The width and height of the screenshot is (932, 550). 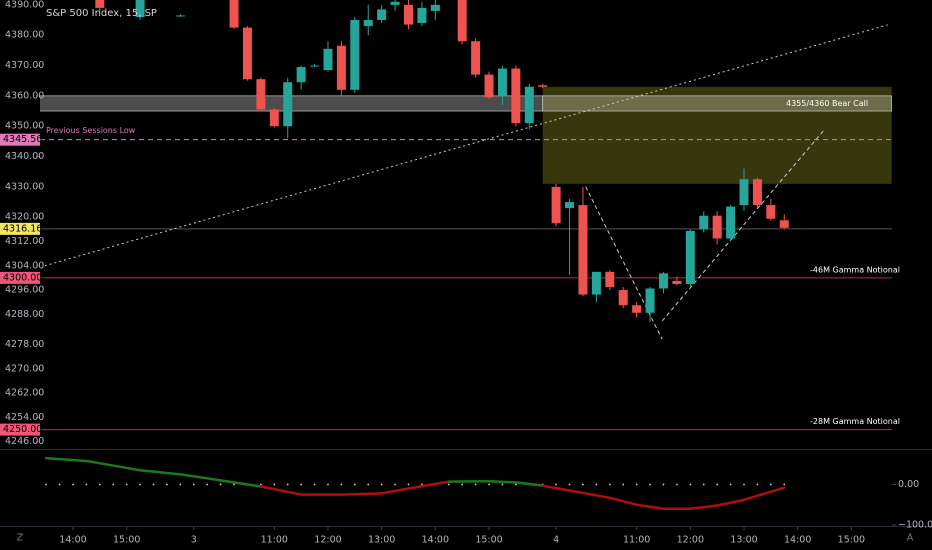 What do you see at coordinates (24, 241) in the screenshot?
I see `y-tick-label: 4312.00` at bounding box center [24, 241].